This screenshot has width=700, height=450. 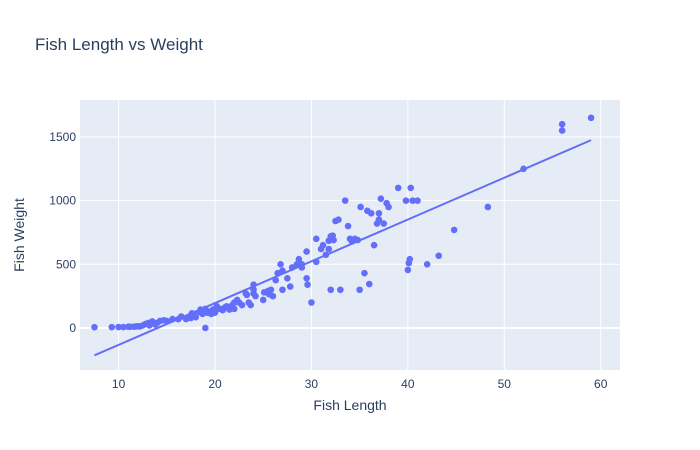 I want to click on y-tick-label: 1000, so click(x=62, y=201).